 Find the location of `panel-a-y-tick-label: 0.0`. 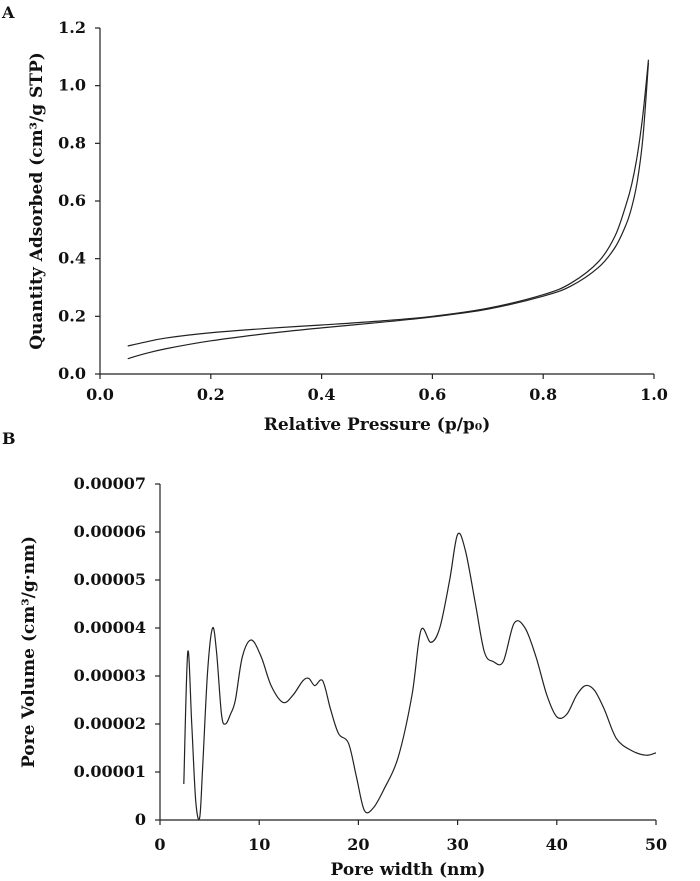

panel-a-y-tick-label: 0.0 is located at coordinates (72, 373).